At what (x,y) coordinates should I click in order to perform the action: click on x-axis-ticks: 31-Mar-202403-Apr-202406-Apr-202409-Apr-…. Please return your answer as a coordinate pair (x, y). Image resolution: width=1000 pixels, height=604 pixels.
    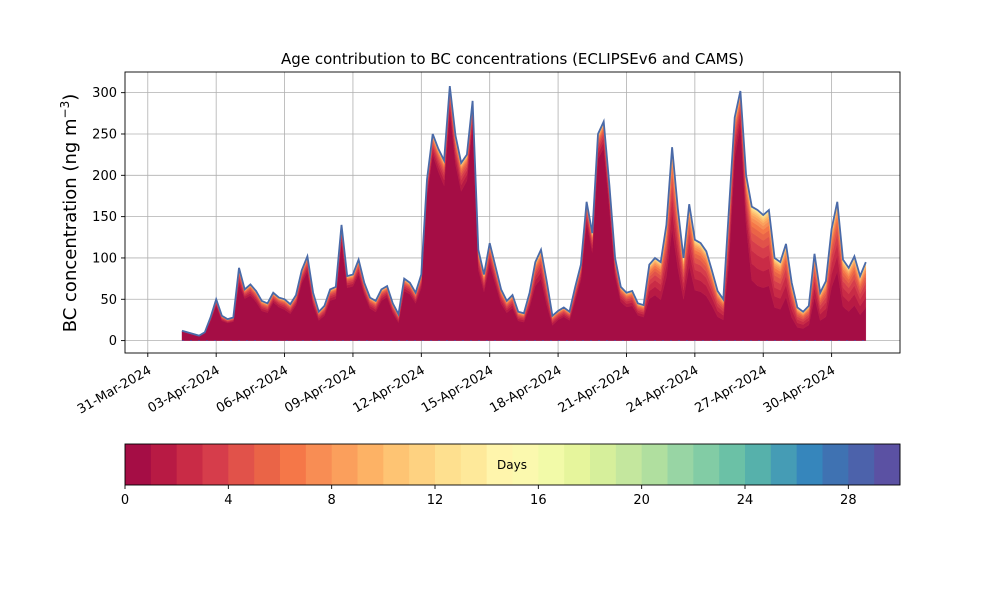
    Looking at the image, I should click on (456, 385).